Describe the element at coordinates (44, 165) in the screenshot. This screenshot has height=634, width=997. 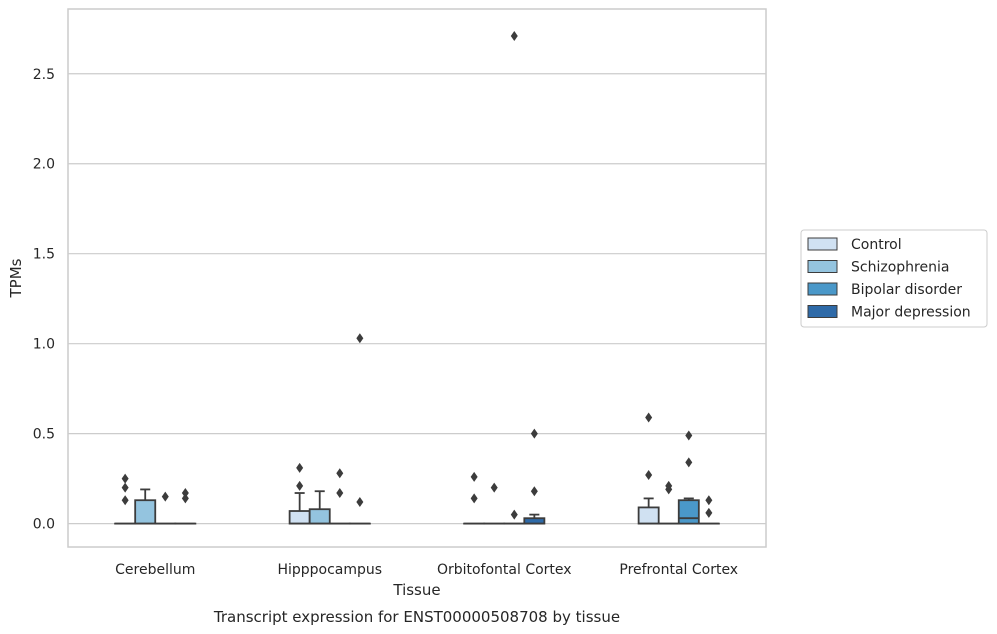
I see `y-tick-label: 2.0` at that location.